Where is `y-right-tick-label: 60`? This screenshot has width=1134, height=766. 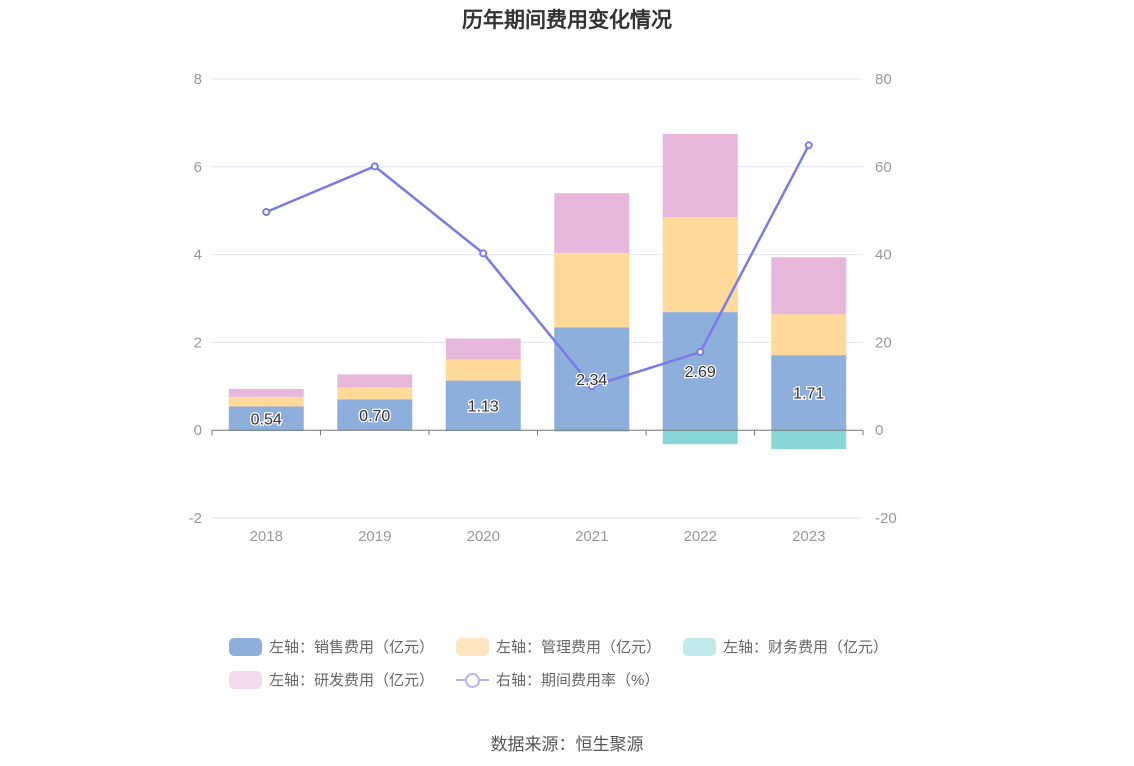 y-right-tick-label: 60 is located at coordinates (883, 167).